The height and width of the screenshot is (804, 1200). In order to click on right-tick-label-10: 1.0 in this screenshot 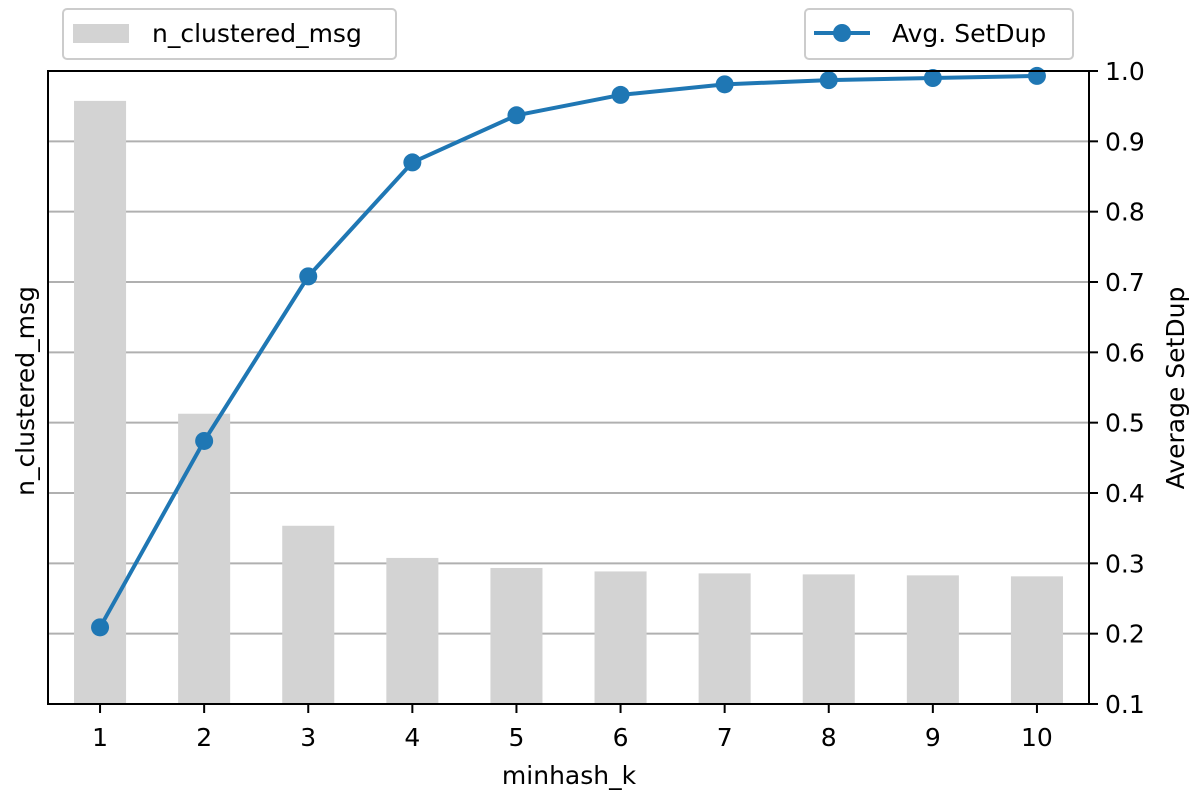, I will do `click(1125, 71)`.